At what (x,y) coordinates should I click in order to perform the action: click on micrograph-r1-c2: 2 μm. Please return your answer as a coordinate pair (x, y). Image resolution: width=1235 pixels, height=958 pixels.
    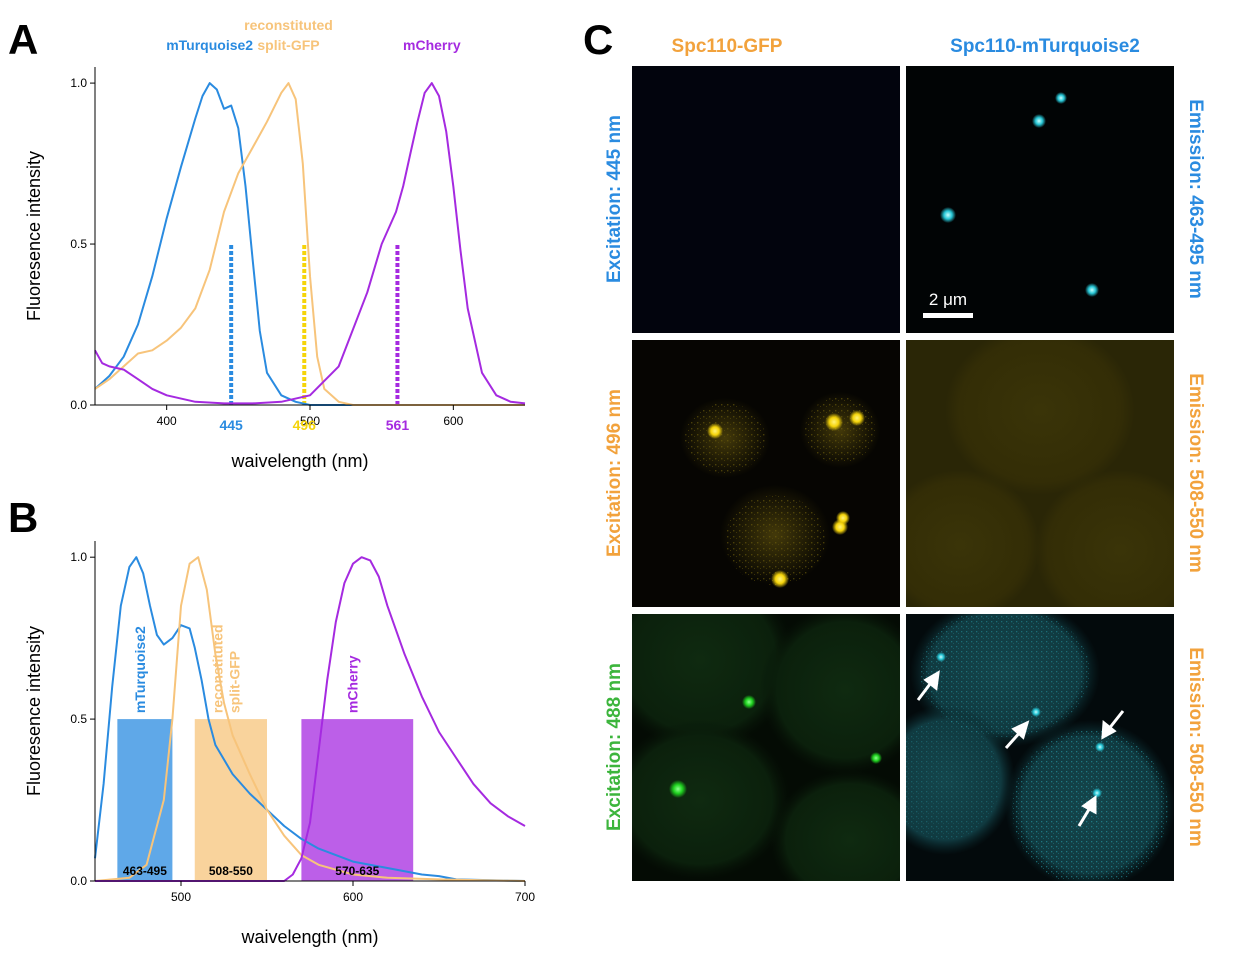
    Looking at the image, I should click on (1040, 199).